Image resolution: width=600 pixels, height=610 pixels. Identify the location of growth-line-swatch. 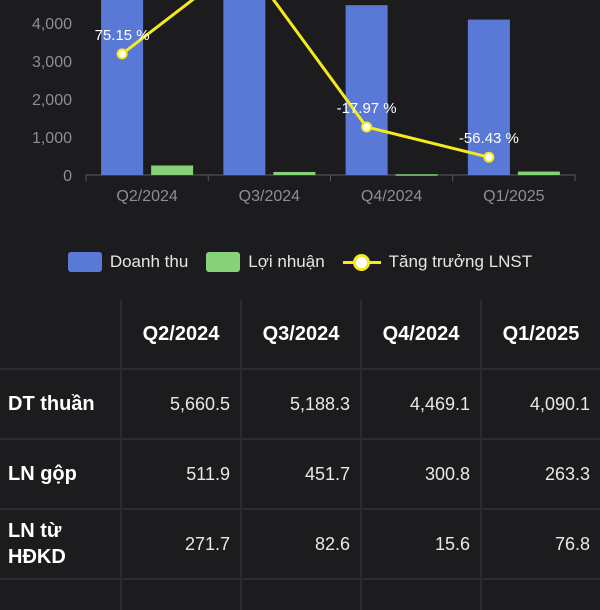
(361, 262).